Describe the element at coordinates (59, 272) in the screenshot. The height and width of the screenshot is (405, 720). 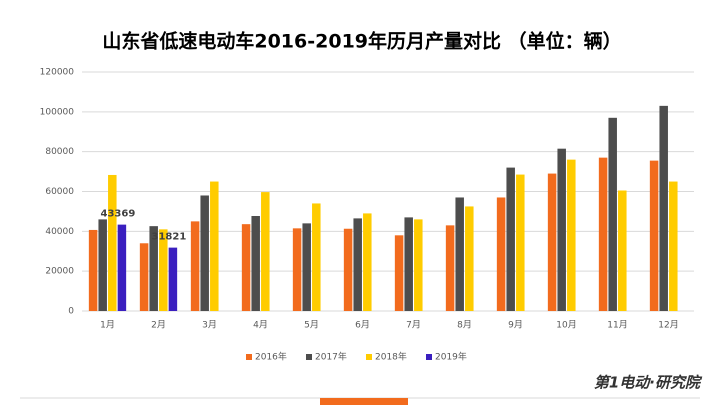
I see `y-tick-label: 20000` at that location.